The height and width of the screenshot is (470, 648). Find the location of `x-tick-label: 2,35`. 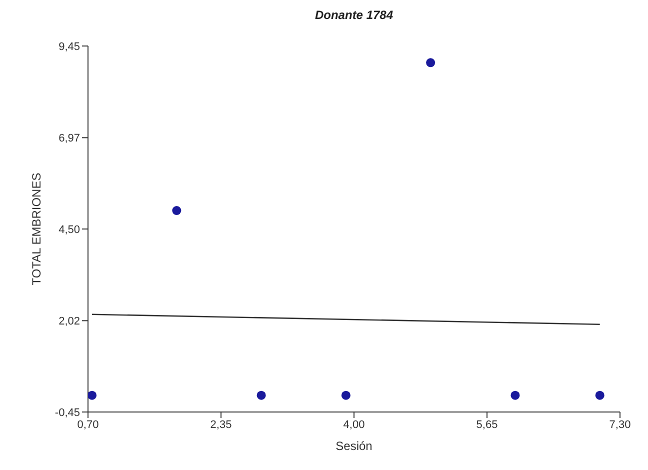

x-tick-label: 2,35 is located at coordinates (221, 424).